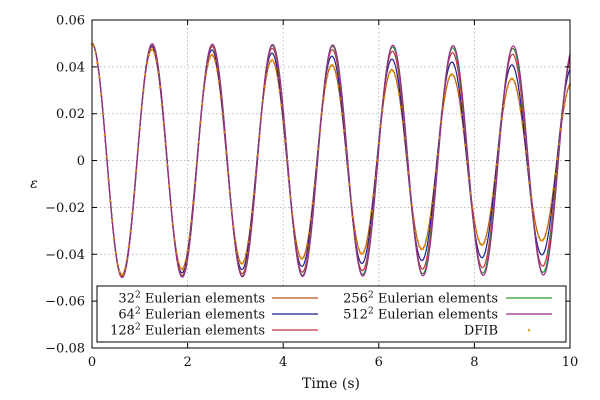 The height and width of the screenshot is (400, 600). I want to click on legend-item: 5122 Eulerian elements, so click(447, 315).